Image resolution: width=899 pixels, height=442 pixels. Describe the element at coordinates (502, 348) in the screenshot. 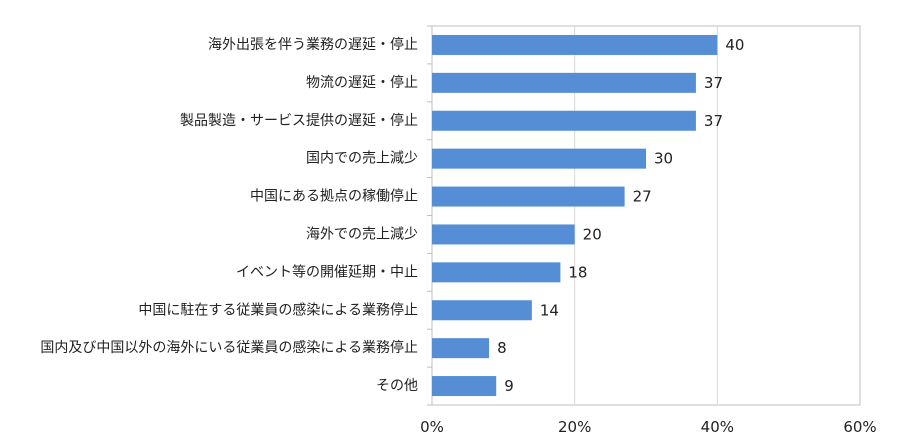

I see `value-label-8: 8` at that location.